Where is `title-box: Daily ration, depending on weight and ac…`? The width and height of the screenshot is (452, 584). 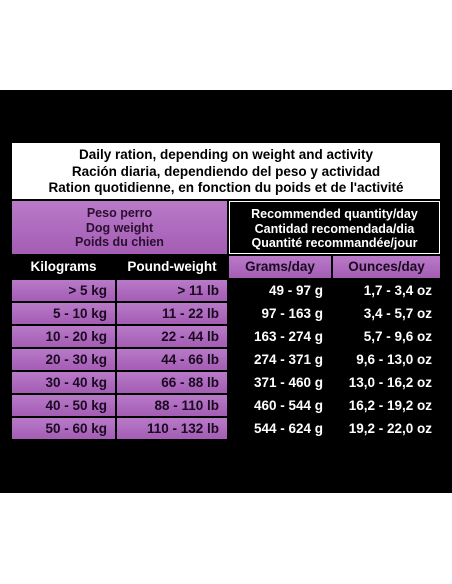 title-box: Daily ration, depending on weight and ac… is located at coordinates (226, 171).